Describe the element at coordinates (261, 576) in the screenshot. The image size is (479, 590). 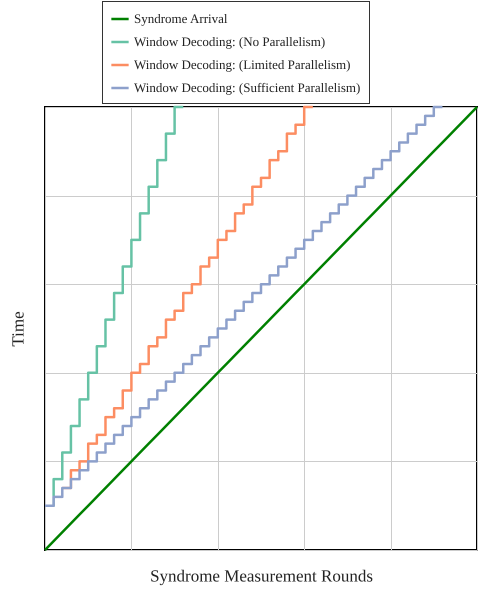
I see `x-axis-title: Syndrome Measurement Rounds` at that location.